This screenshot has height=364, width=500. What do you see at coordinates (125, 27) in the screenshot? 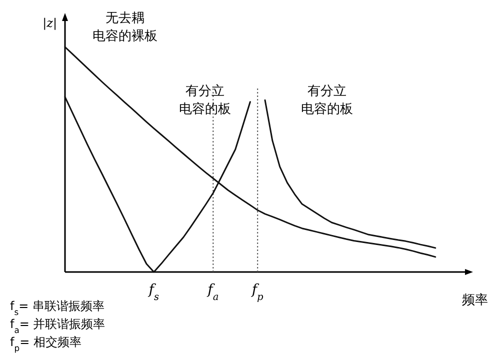
I see `series-label: 无去耦电容的裸板` at bounding box center [125, 27].